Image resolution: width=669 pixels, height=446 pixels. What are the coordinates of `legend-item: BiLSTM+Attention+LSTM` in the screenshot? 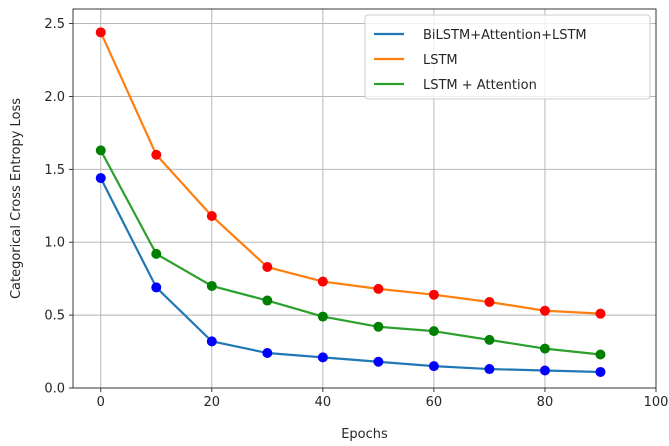 It's located at (480, 35).